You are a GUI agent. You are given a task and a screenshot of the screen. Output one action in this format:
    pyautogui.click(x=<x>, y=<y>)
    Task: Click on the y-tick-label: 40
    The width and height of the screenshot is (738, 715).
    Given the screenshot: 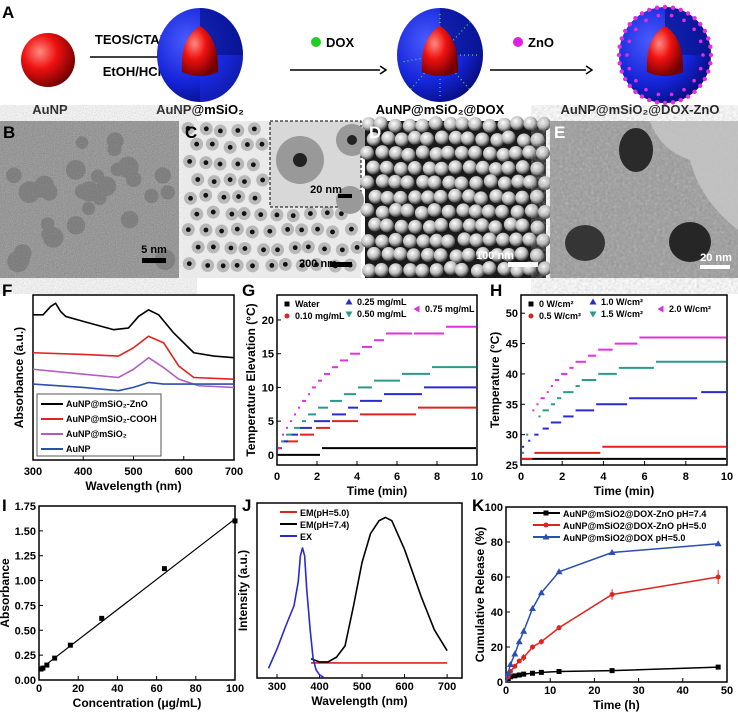 What is the action you would take?
    pyautogui.click(x=512, y=375)
    